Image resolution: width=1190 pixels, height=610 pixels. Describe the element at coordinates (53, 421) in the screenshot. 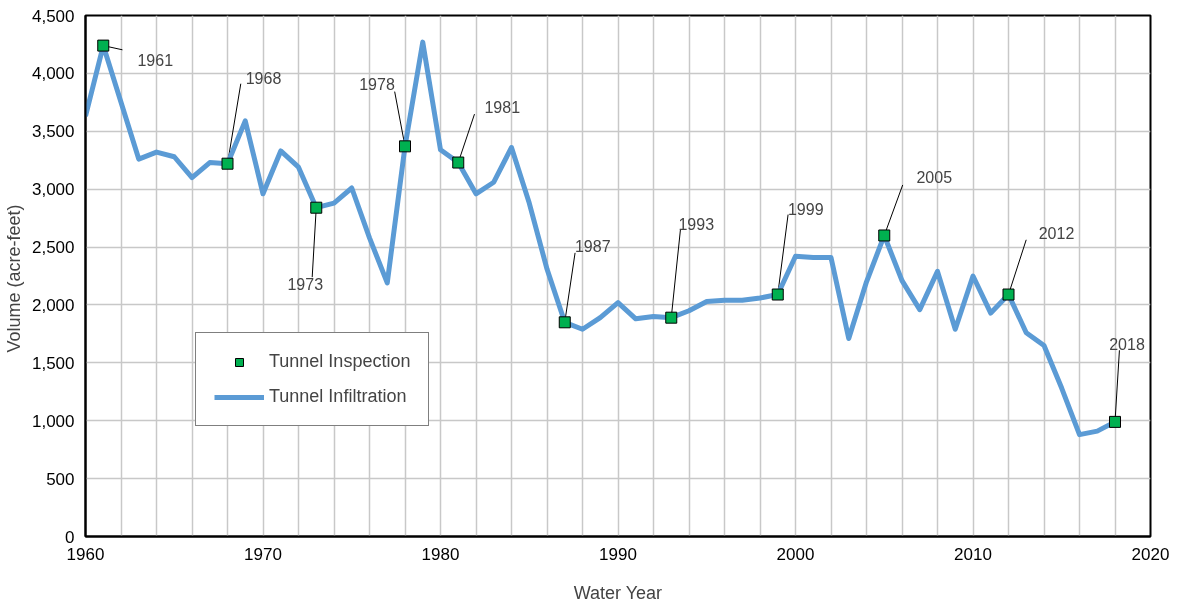

I see `y-tick-label: 1,000` at that location.